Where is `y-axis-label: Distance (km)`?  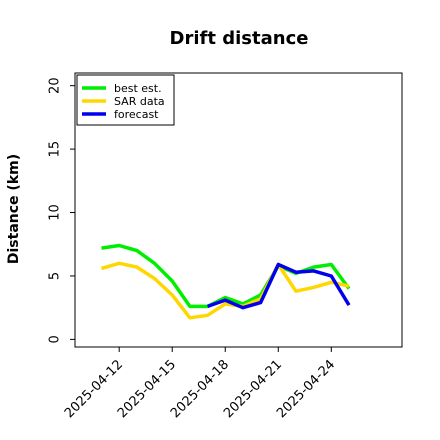
y-axis-label: Distance (km) is located at coordinates (14, 209).